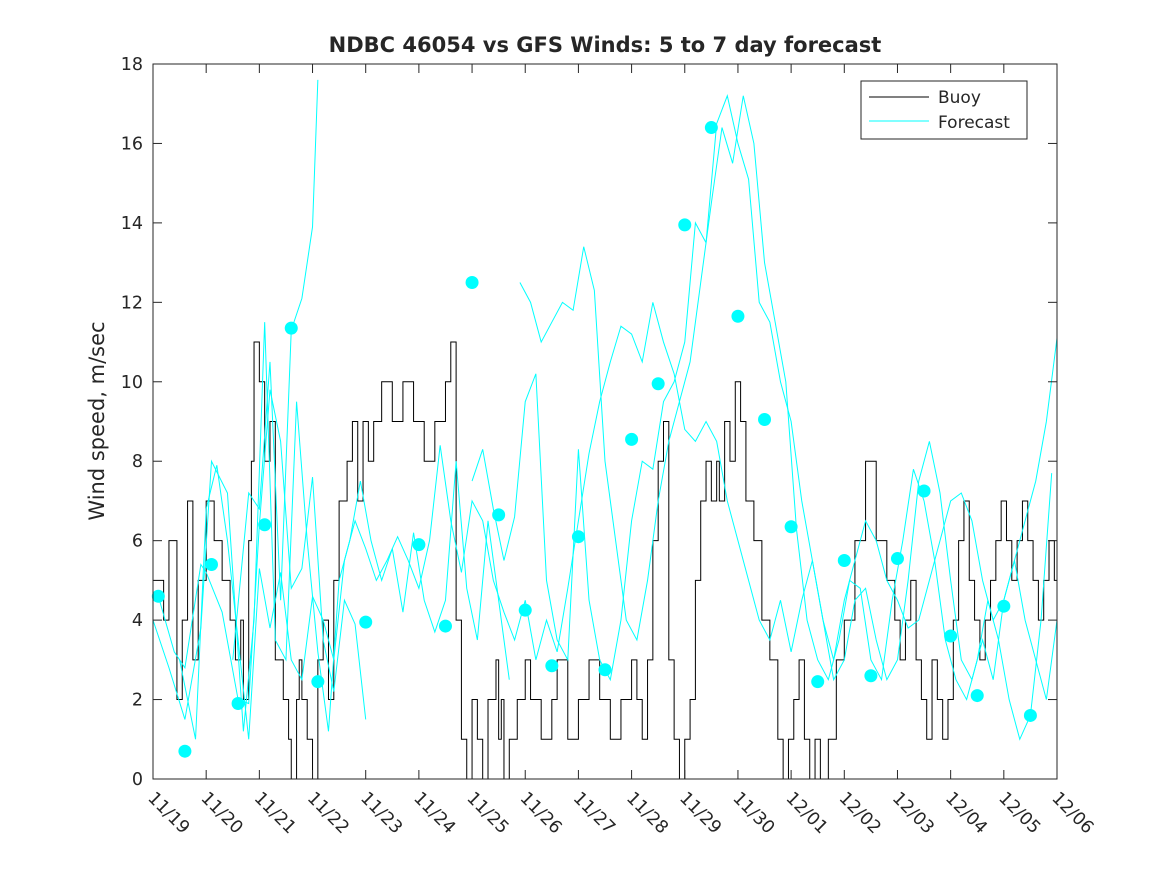 This screenshot has width=1167, height=875. What do you see at coordinates (132, 383) in the screenshot?
I see `y-tick-label: 10` at bounding box center [132, 383].